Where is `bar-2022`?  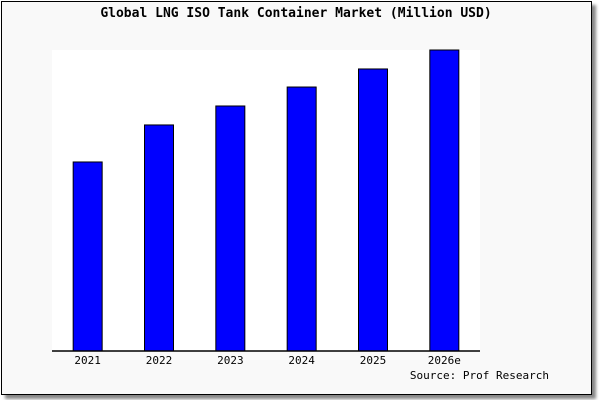 bar-2022 is located at coordinates (159, 238).